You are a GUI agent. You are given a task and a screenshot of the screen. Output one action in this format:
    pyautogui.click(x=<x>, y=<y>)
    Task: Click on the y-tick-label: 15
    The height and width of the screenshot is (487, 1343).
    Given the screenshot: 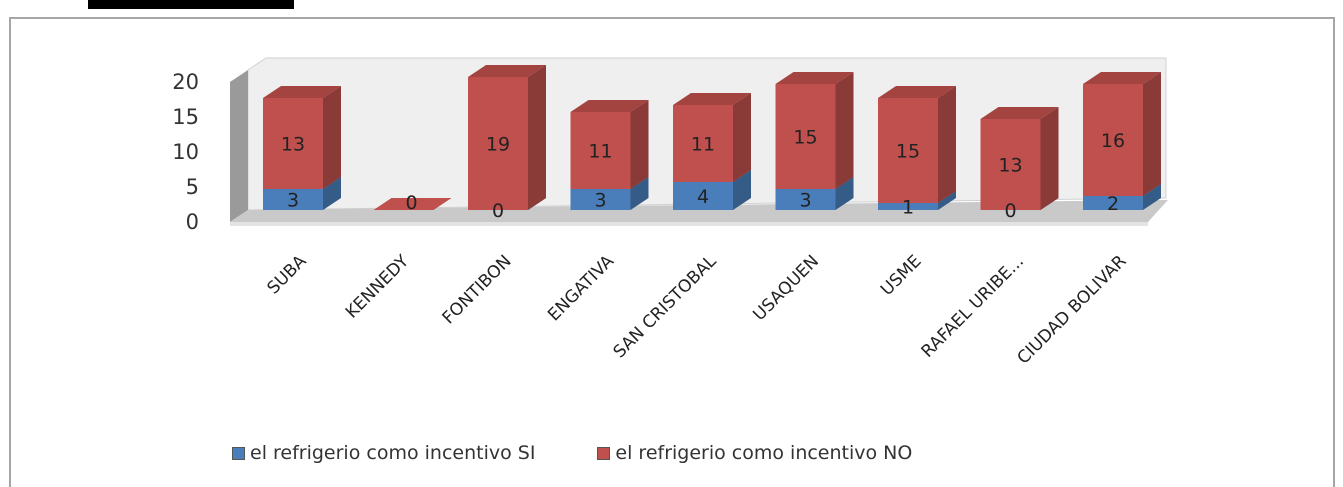 What is the action you would take?
    pyautogui.click(x=185, y=117)
    